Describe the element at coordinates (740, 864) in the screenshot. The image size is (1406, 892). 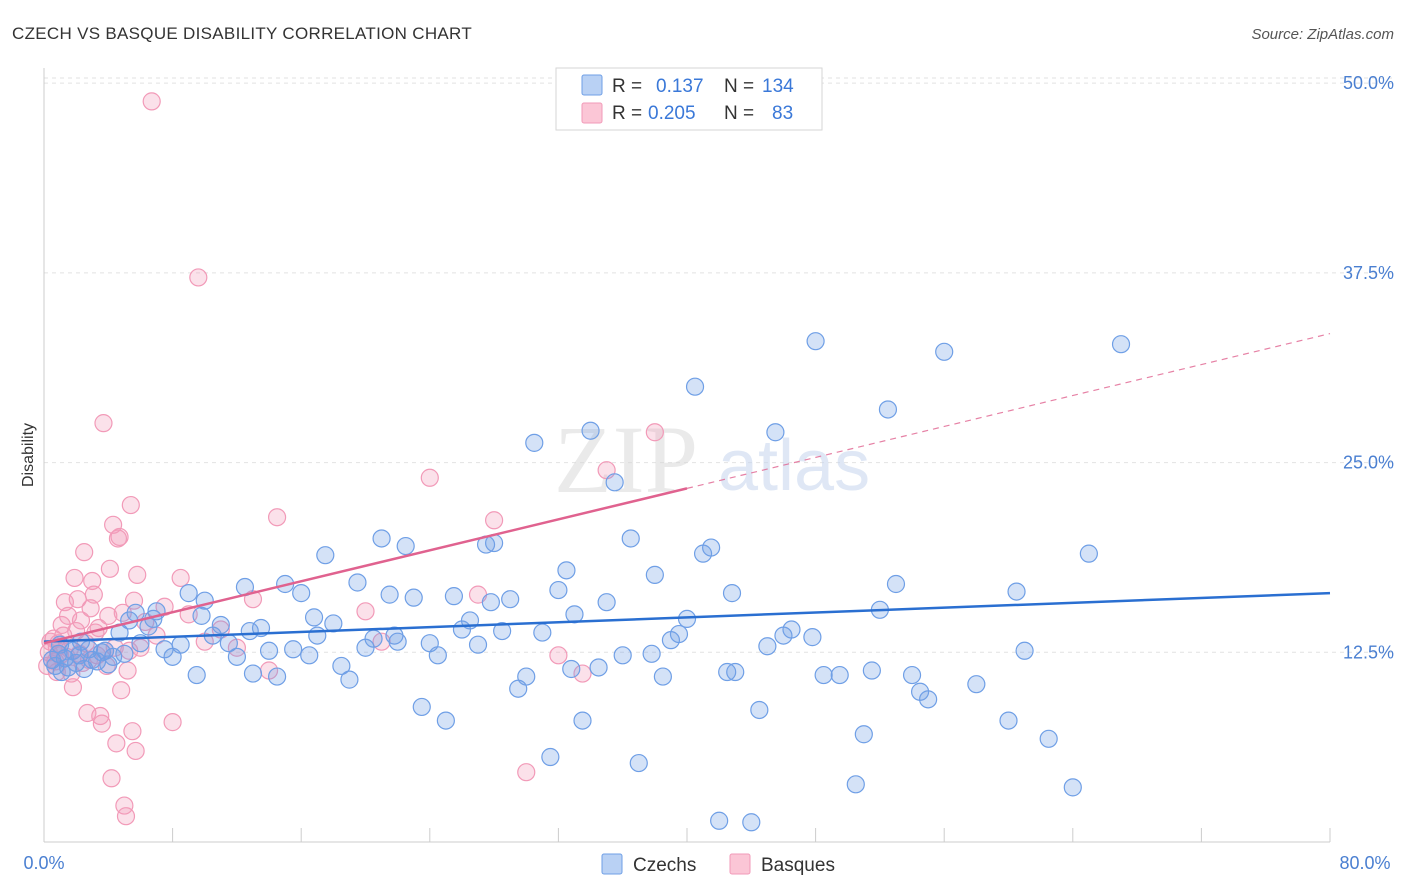
I see `legend-bottom-swatch-basques` at that location.